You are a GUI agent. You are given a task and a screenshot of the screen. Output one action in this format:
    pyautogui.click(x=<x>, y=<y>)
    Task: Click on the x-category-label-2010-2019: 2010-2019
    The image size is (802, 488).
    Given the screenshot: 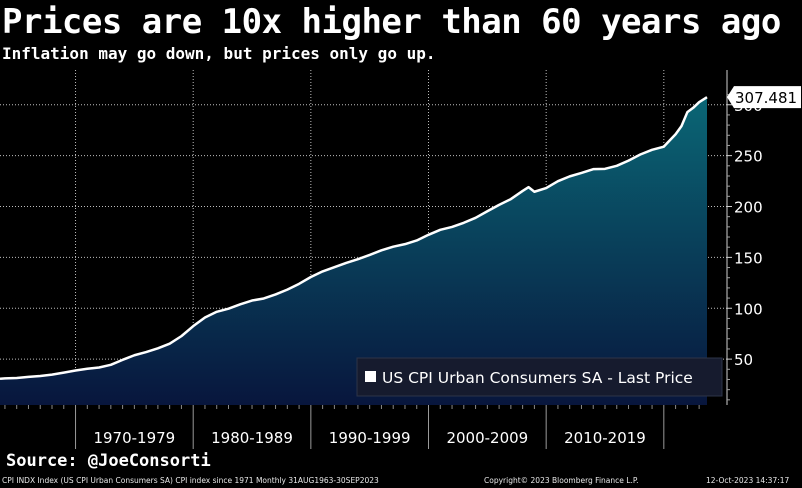 What is the action you would take?
    pyautogui.click(x=605, y=438)
    